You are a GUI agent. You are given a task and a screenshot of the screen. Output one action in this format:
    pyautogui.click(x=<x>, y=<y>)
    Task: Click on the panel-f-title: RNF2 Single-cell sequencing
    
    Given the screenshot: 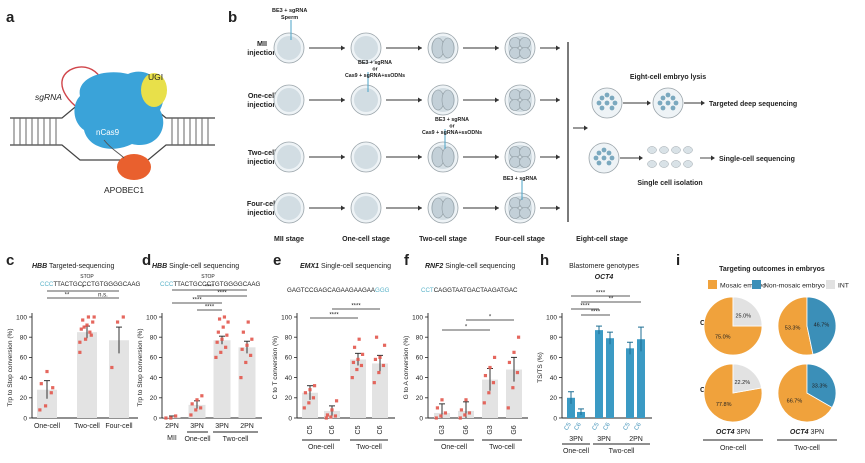 What is the action you would take?
    pyautogui.click(x=470, y=266)
    